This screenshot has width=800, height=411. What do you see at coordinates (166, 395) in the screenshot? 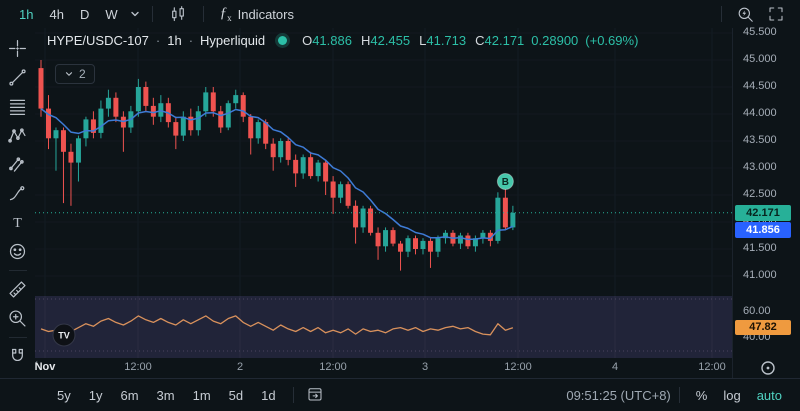
I see `range-button-3m: 3m` at bounding box center [166, 395].